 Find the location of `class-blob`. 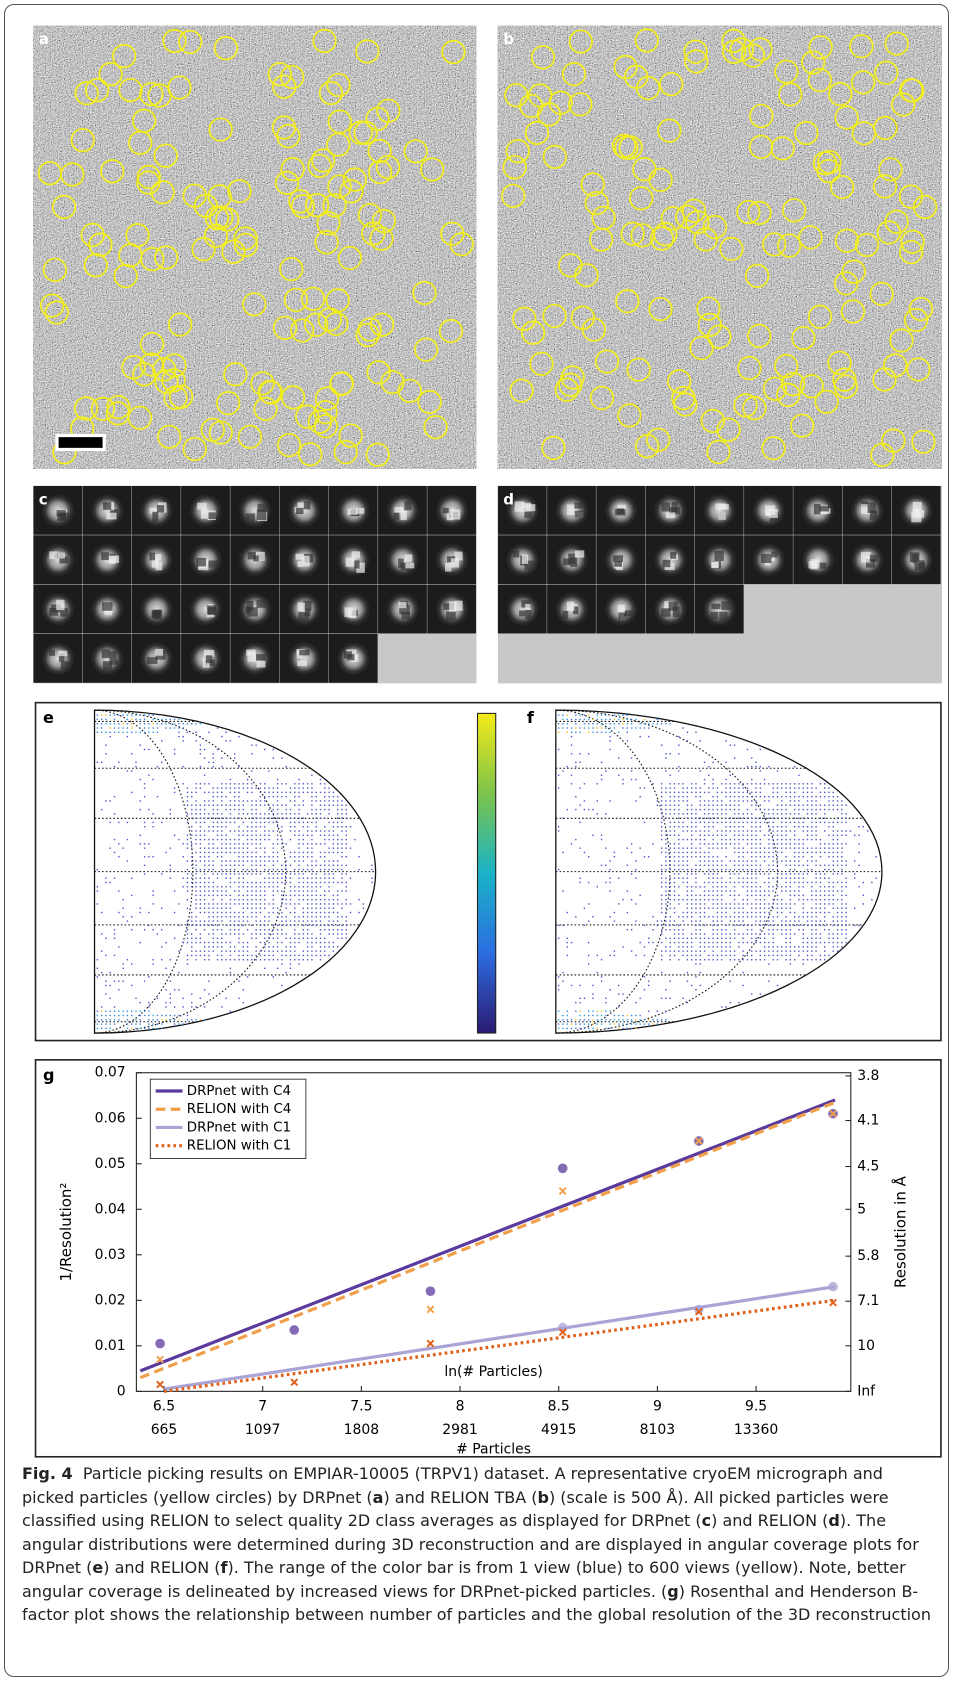

class-blob is located at coordinates (58, 658).